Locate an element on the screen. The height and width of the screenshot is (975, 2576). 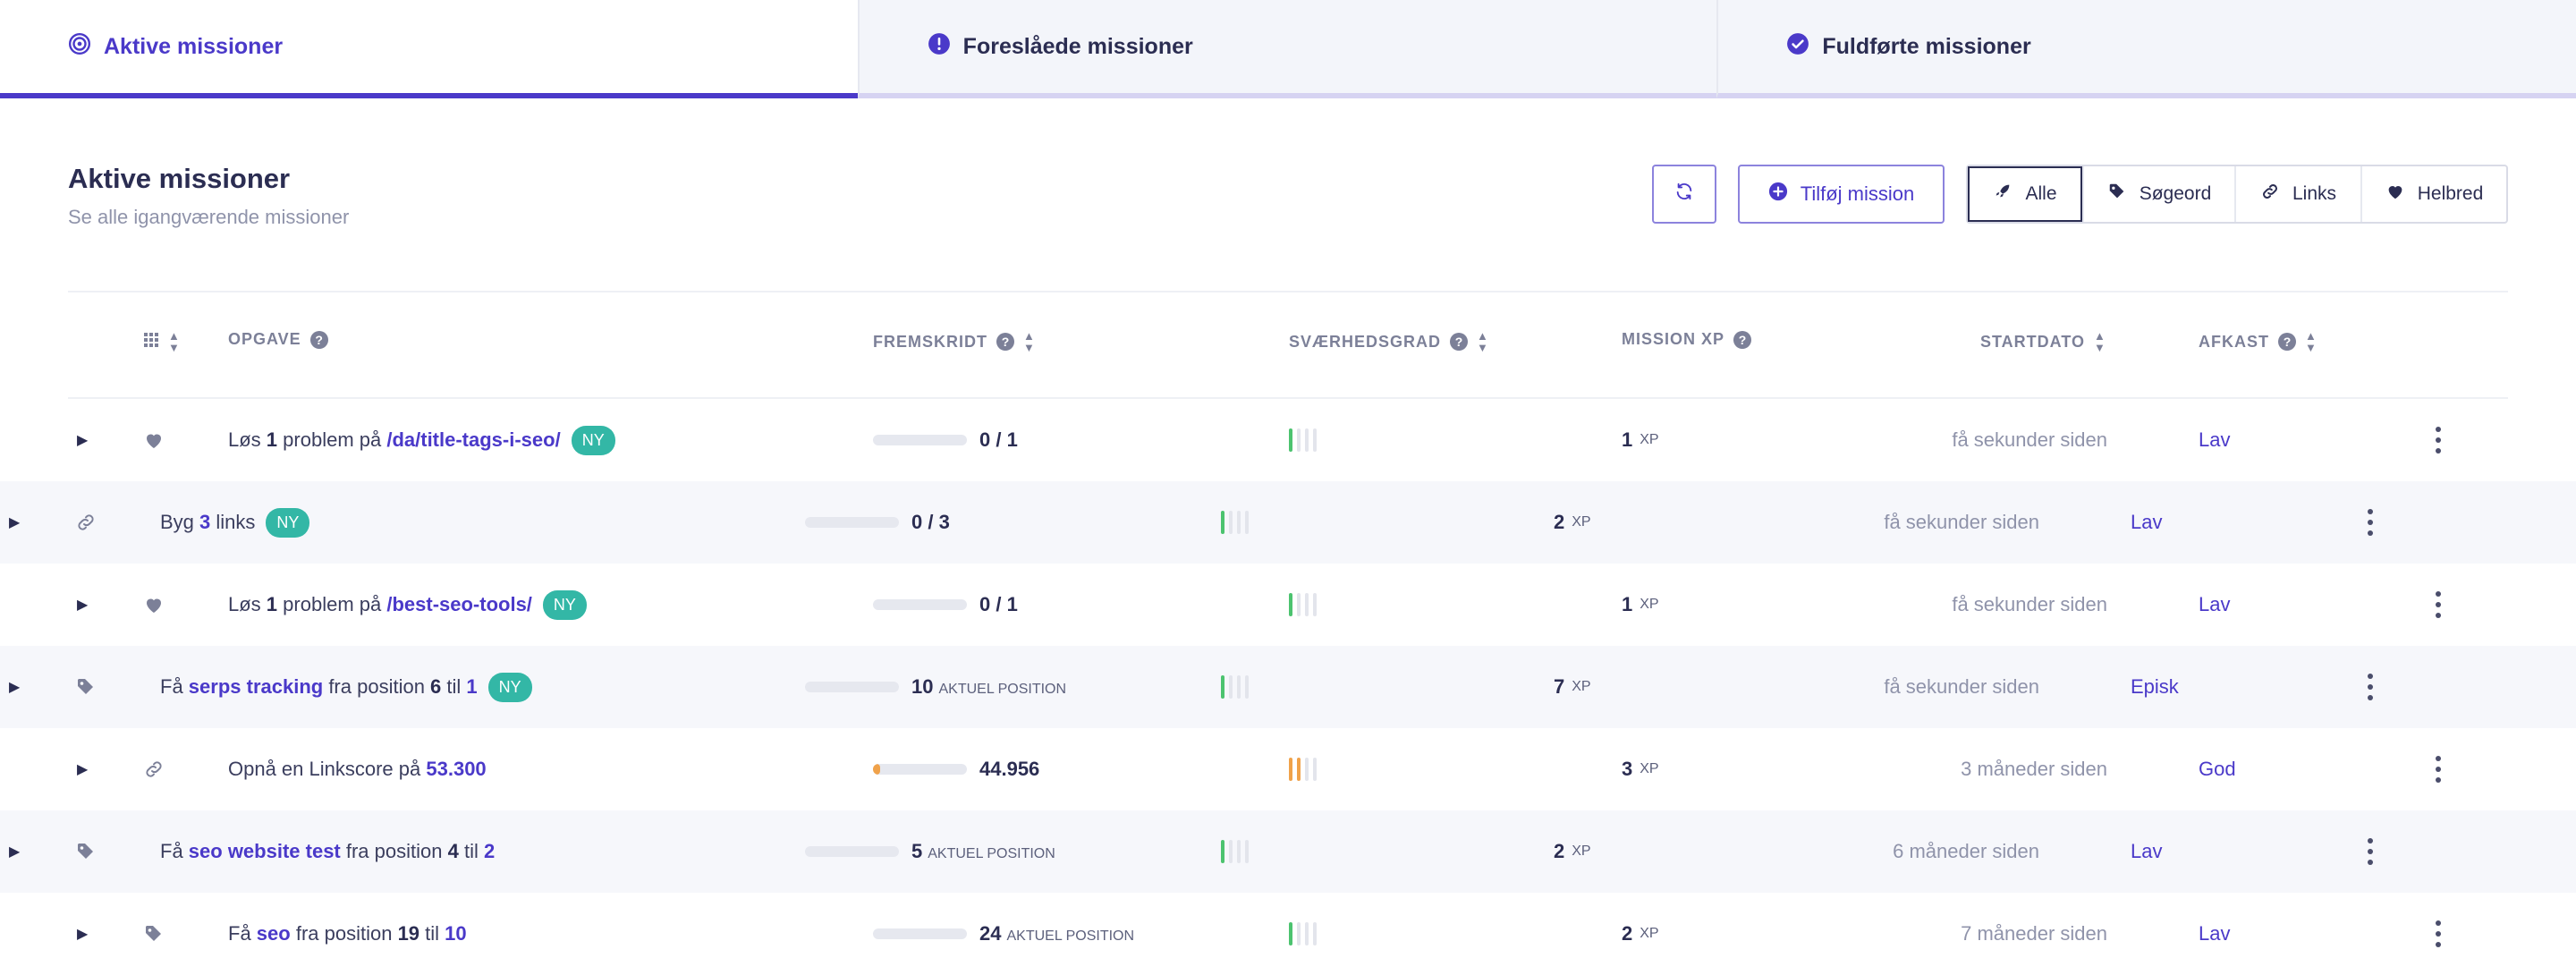
task-fragment: til is located at coordinates (471, 851).